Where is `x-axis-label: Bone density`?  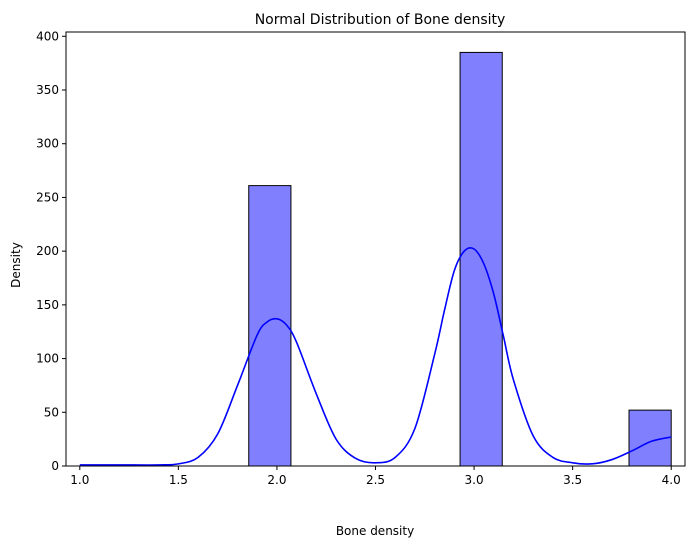
x-axis-label: Bone density is located at coordinates (375, 531).